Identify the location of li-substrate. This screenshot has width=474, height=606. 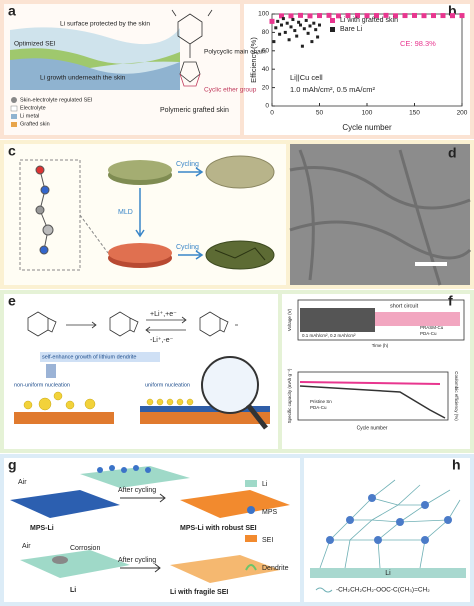
(388, 573).